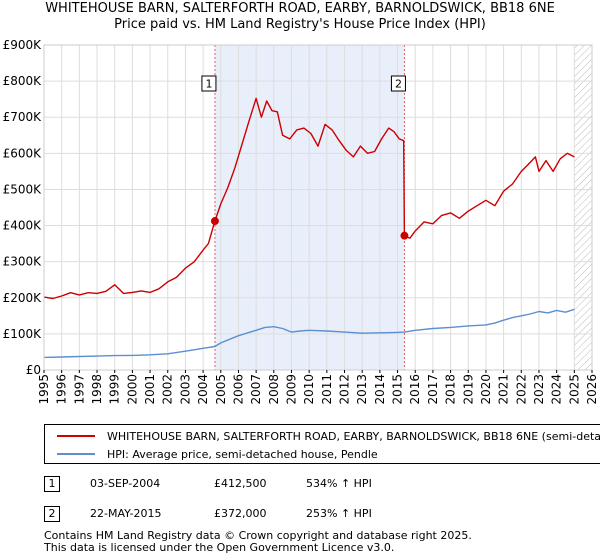  I want to click on x-tick-label: 2011, so click(327, 389).